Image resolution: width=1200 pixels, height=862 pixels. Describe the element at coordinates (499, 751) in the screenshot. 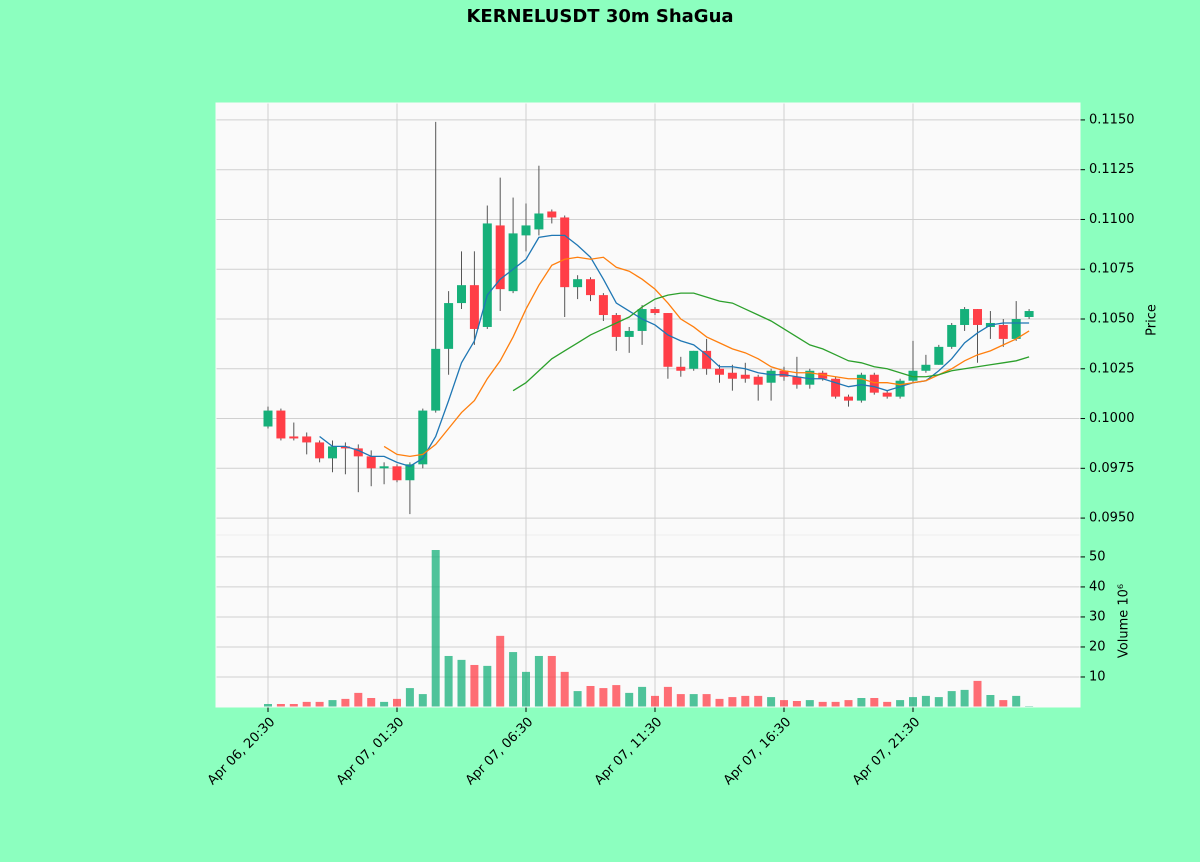

I see `x-tick-label: Apr 07, 06:30` at that location.